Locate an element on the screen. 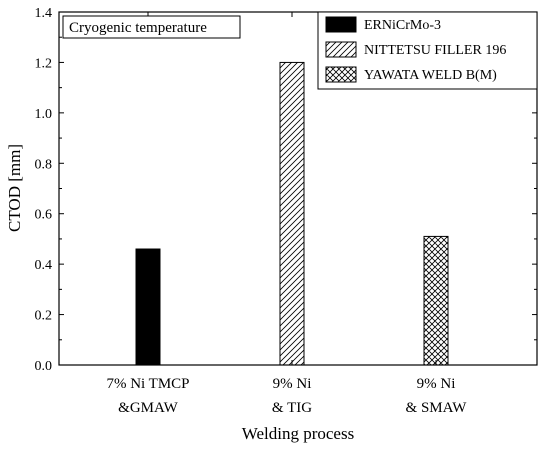  x-tick-label-line2: & SMAW is located at coordinates (437, 408).